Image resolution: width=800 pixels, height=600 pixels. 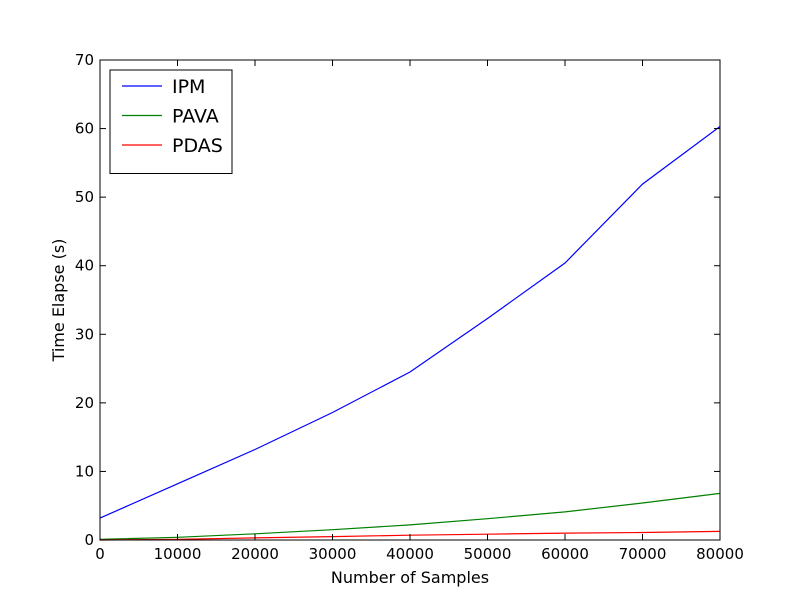 What do you see at coordinates (84, 129) in the screenshot?
I see `y-tick-label: 60` at bounding box center [84, 129].